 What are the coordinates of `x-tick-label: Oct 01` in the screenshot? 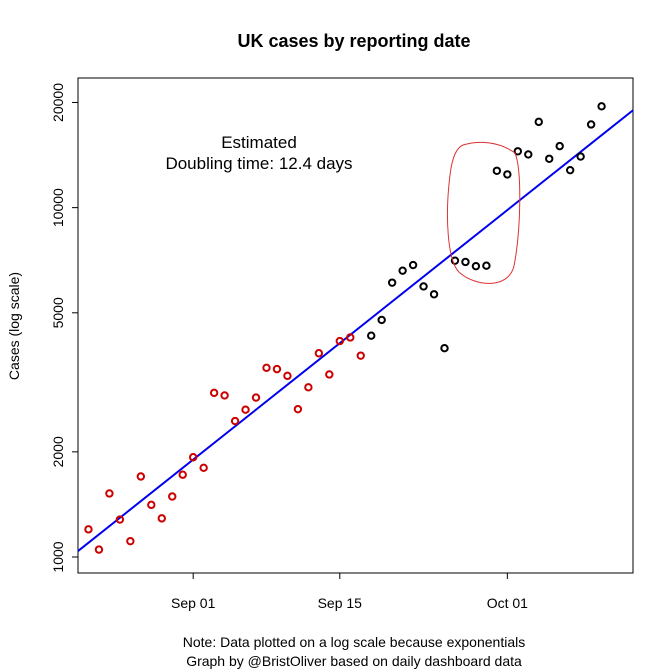 It's located at (507, 603).